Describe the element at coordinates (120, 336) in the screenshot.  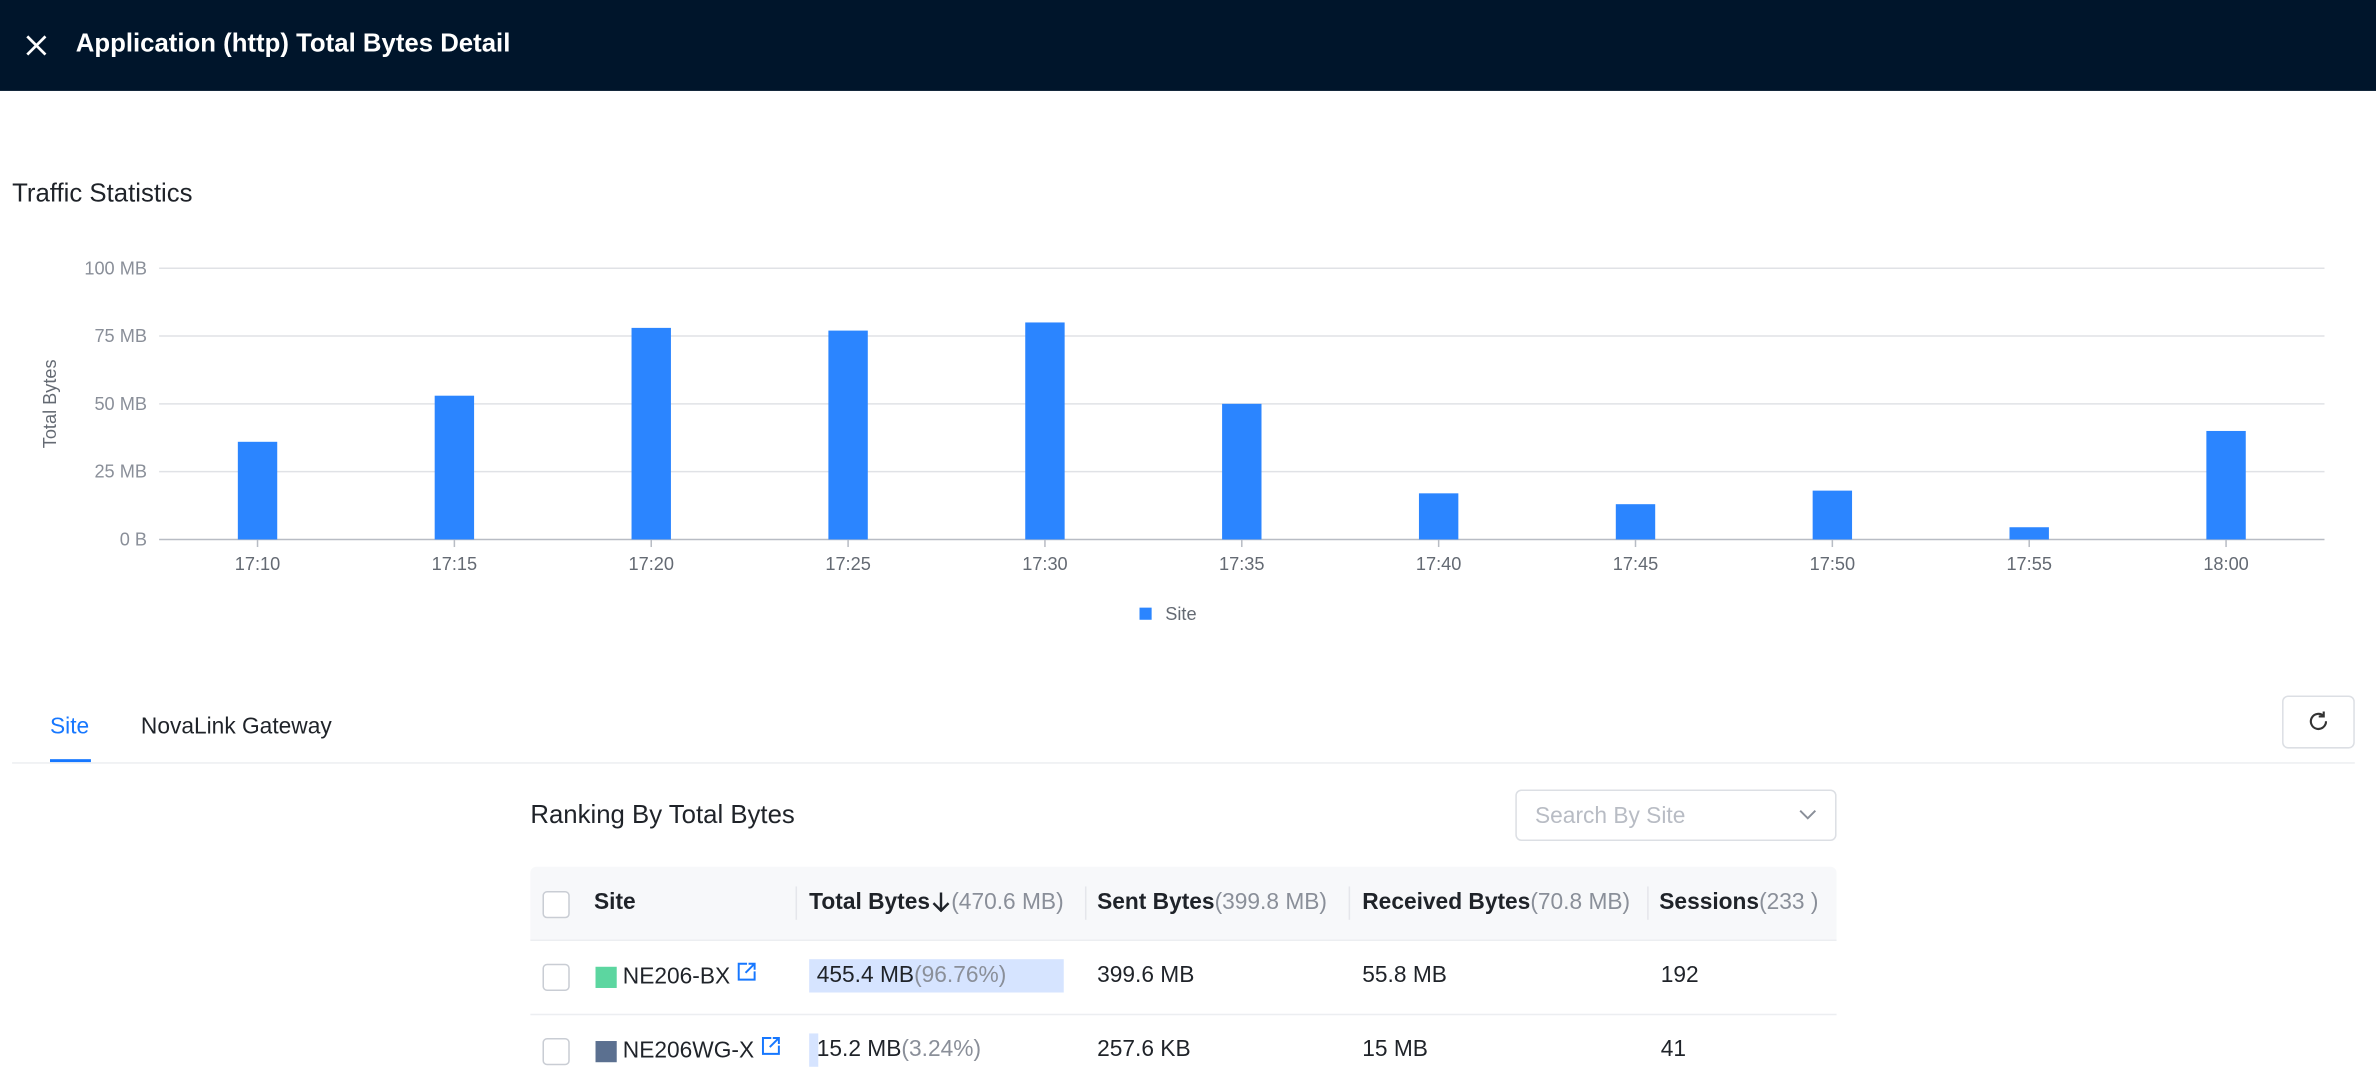
I see `y-tick-label: 75 MB` at that location.